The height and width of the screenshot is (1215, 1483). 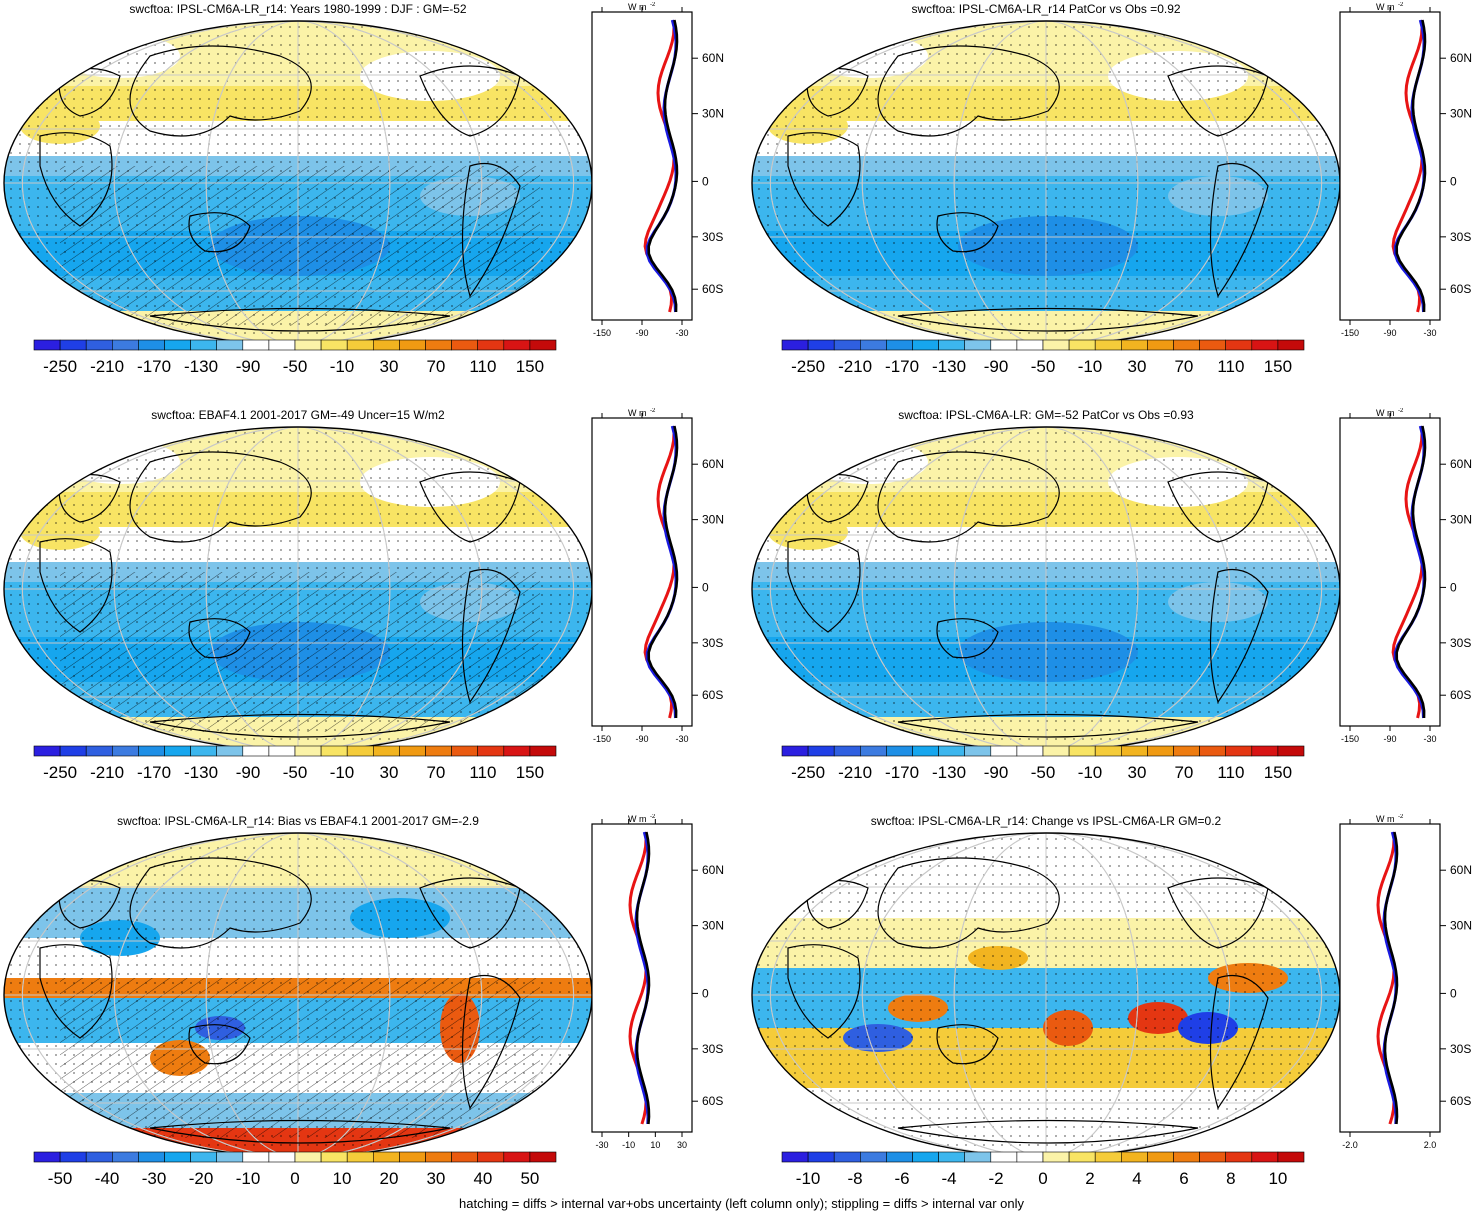 I want to click on hatching, so click(x=300, y=1058).